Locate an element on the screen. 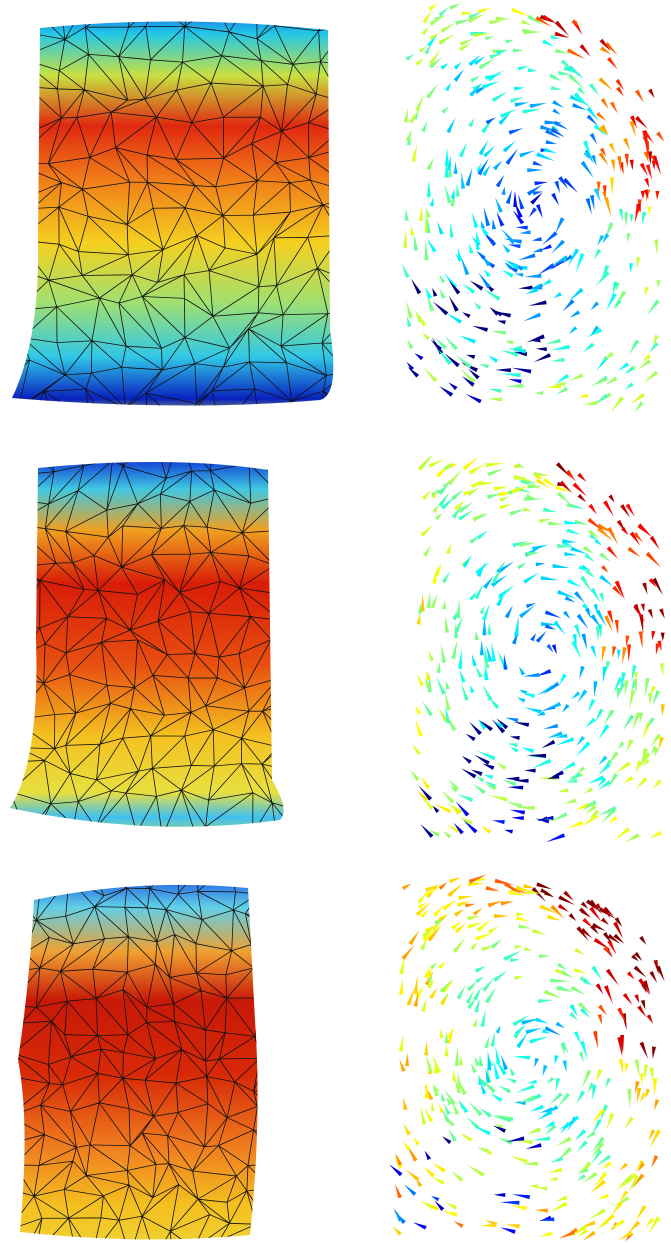 This screenshot has width=671, height=1243. vector-field is located at coordinates (537, 648).